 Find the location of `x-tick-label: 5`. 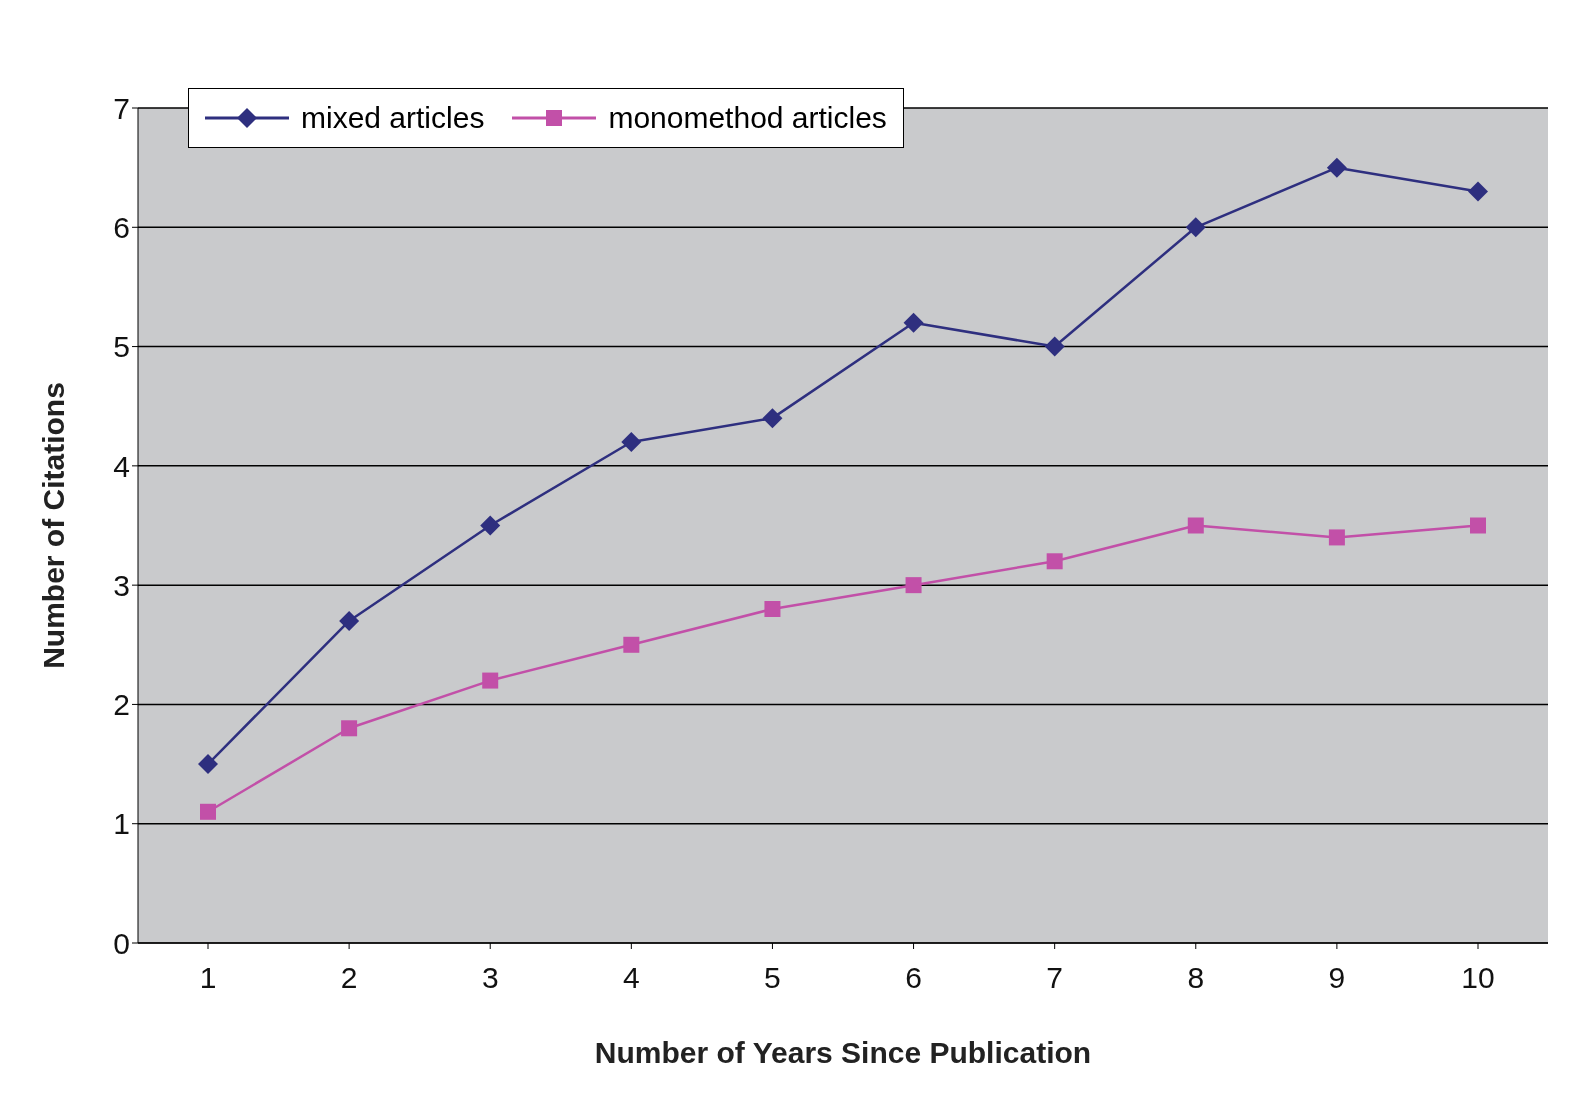

x-tick-label: 5 is located at coordinates (772, 978).